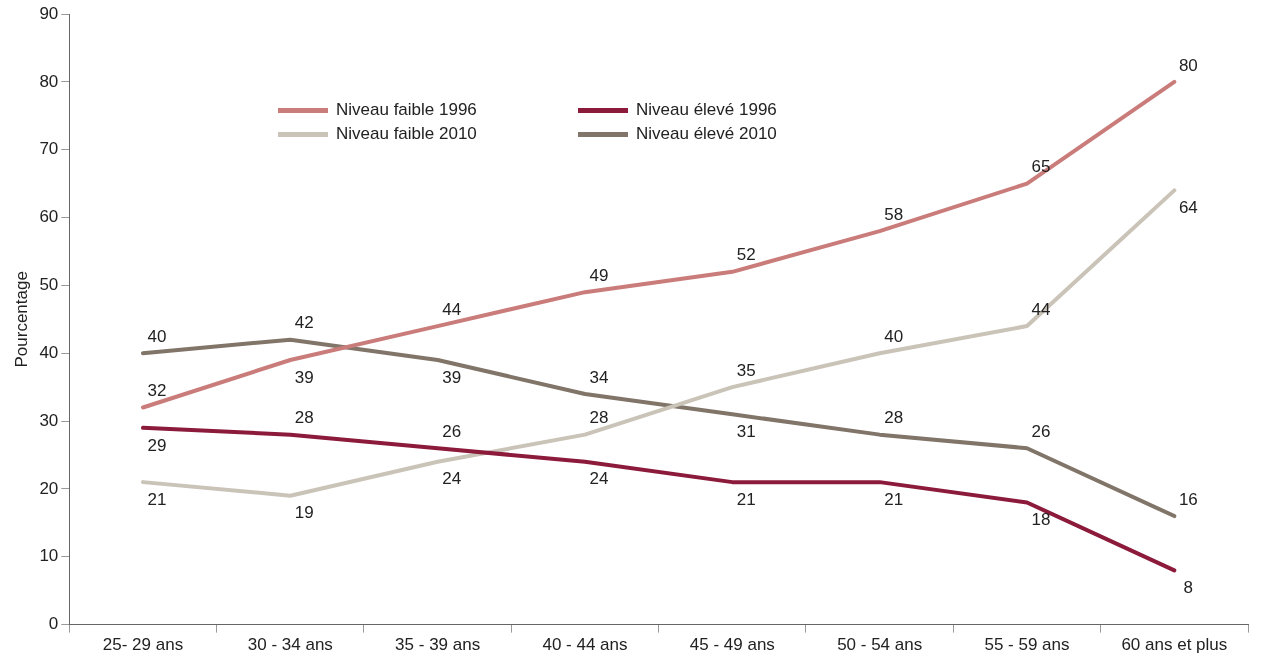  I want to click on y-tick-label: 90, so click(49, 13).